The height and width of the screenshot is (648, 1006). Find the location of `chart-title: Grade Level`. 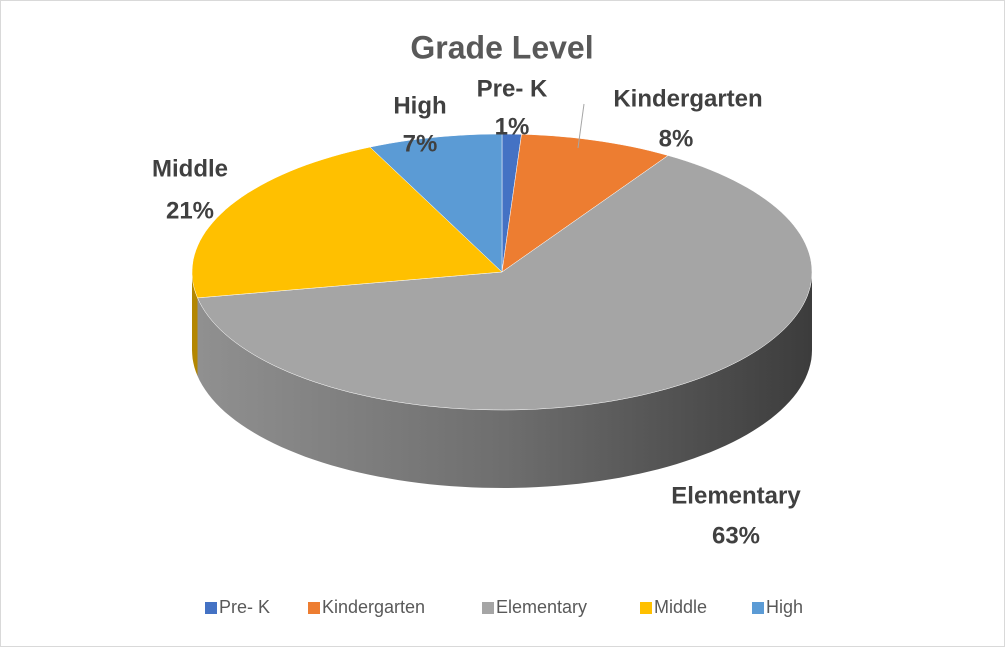

chart-title: Grade Level is located at coordinates (501, 47).